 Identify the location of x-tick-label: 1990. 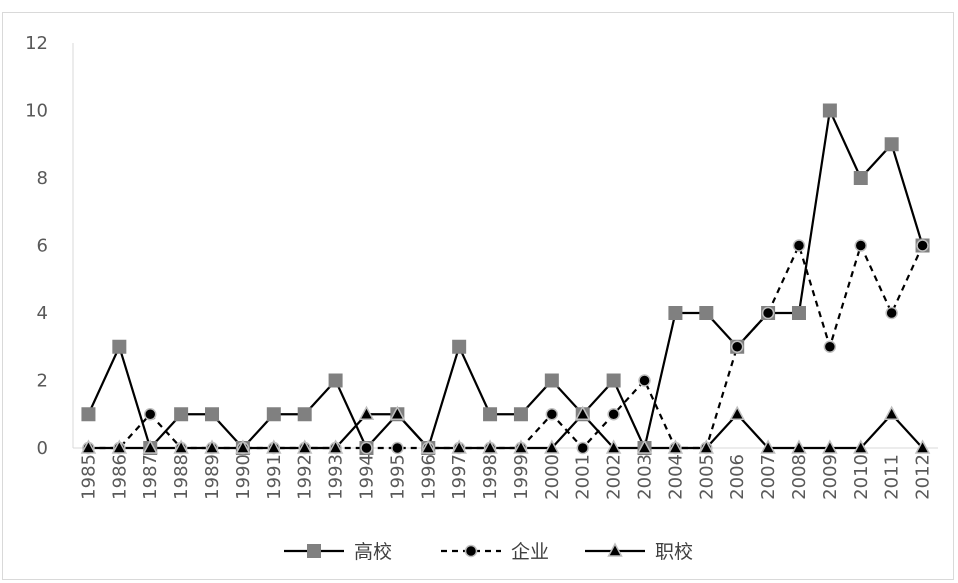
(243, 477).